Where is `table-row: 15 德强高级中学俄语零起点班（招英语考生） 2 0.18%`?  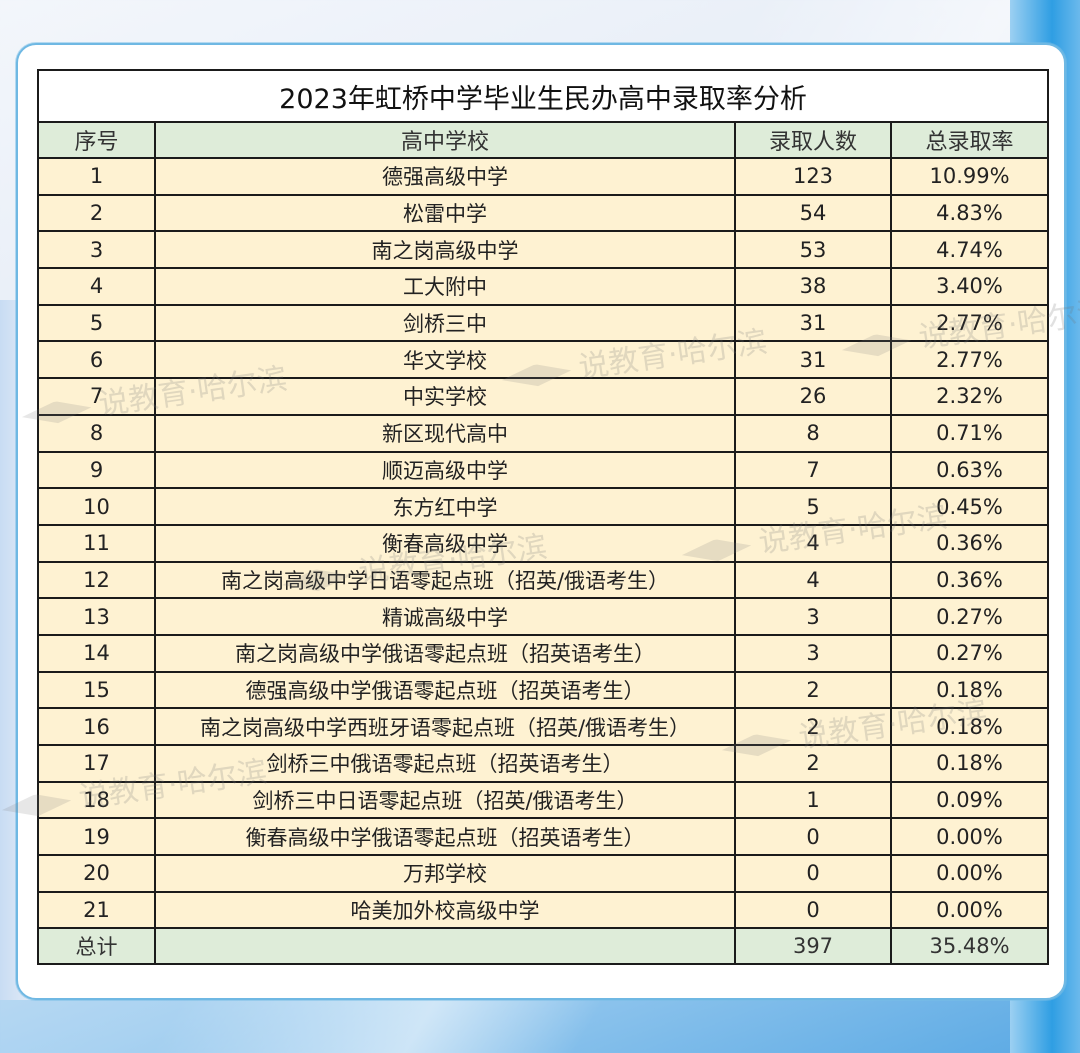 table-row: 15 德强高级中学俄语零起点班（招英语考生） 2 0.18% is located at coordinates (543, 690).